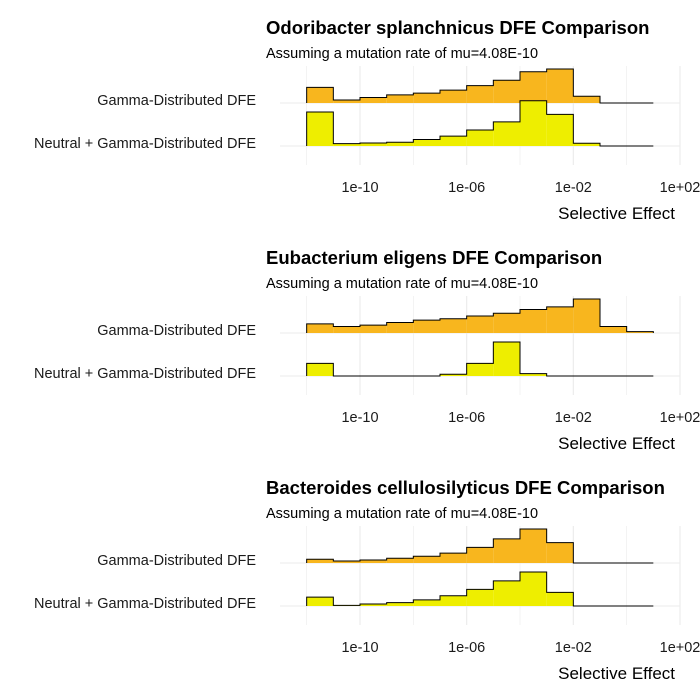 The height and width of the screenshot is (700, 700). What do you see at coordinates (434, 257) in the screenshot?
I see `panel-title: Eubacterium eligens DFE Comparison` at bounding box center [434, 257].